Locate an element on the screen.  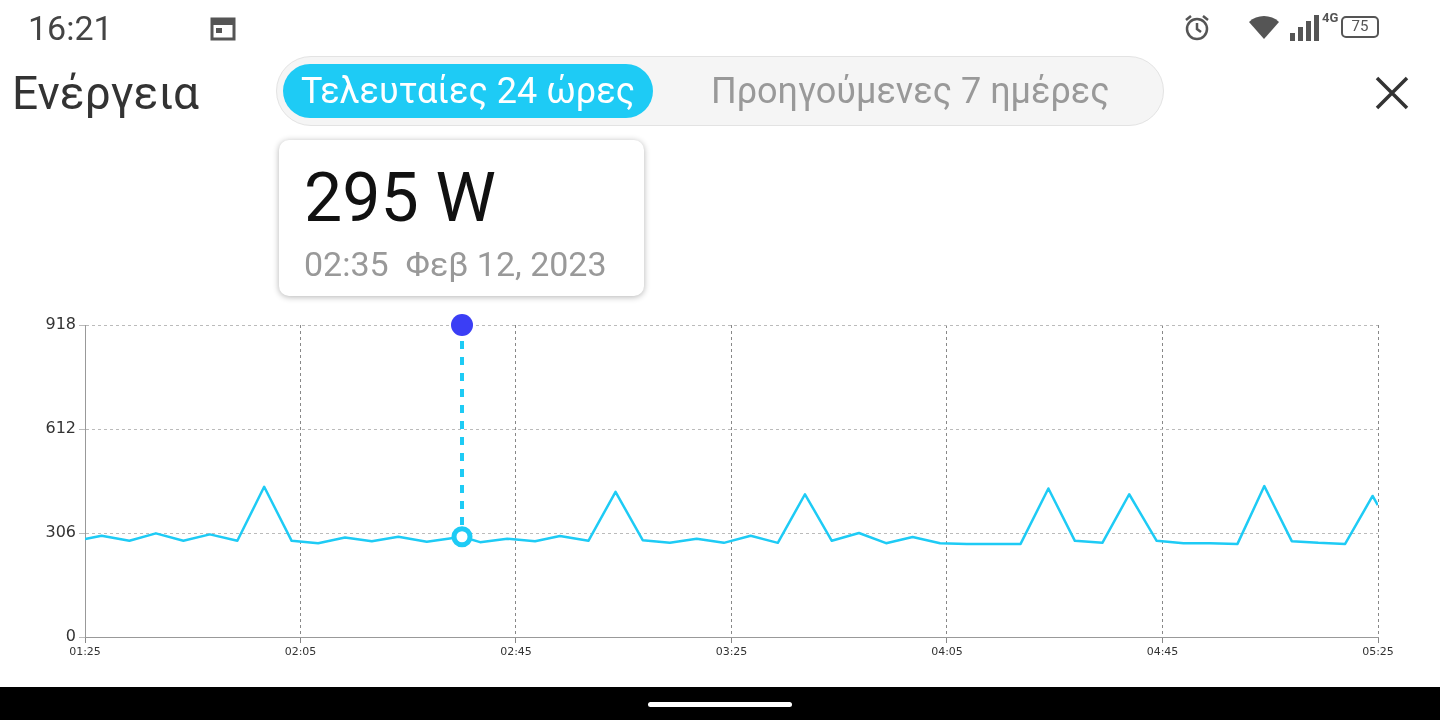
x-tick-label: 01:25 is located at coordinates (85, 652).